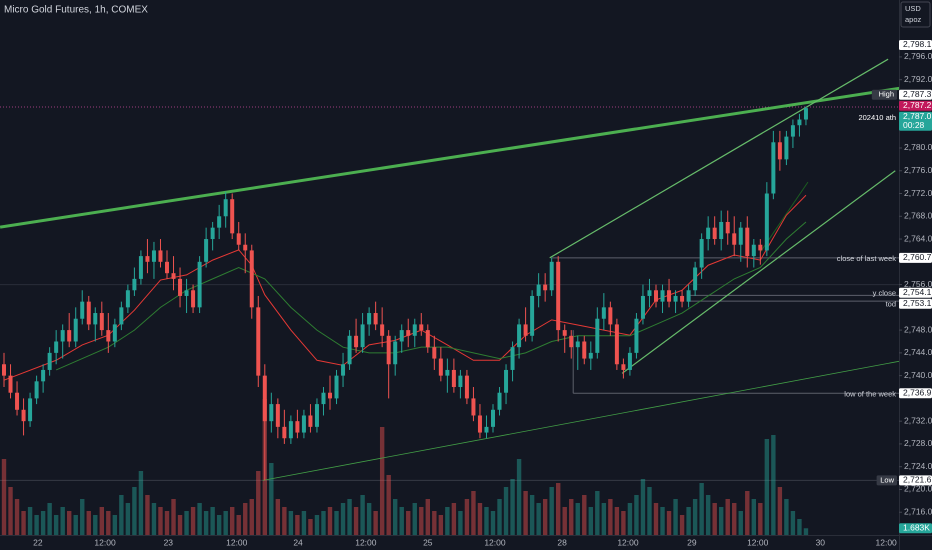 The width and height of the screenshot is (932, 550). What do you see at coordinates (758, 542) in the screenshot?
I see `x-tick-label: 12:00` at bounding box center [758, 542].